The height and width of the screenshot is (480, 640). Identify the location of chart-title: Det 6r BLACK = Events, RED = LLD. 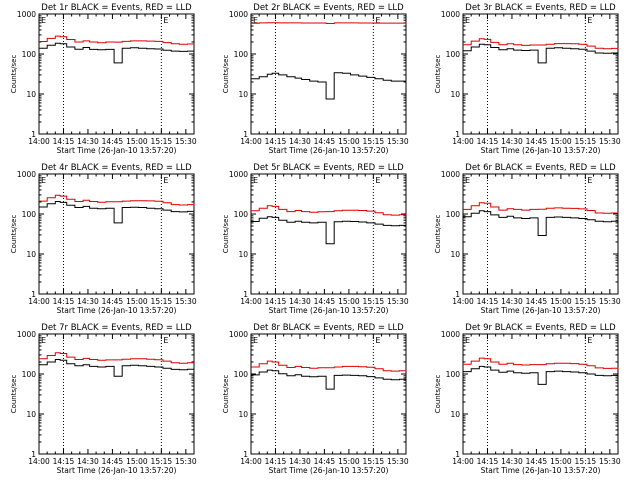
(540, 168).